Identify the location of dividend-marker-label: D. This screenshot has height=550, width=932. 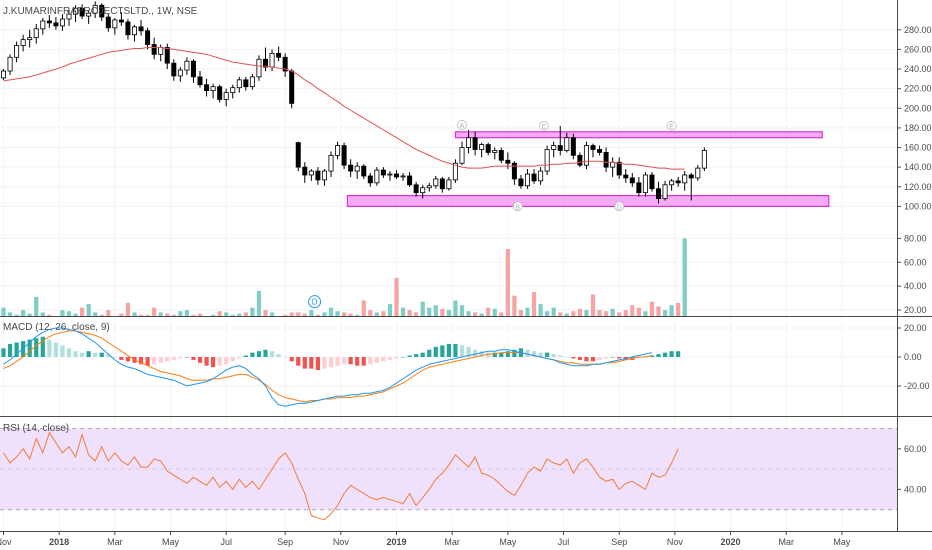
(315, 302).